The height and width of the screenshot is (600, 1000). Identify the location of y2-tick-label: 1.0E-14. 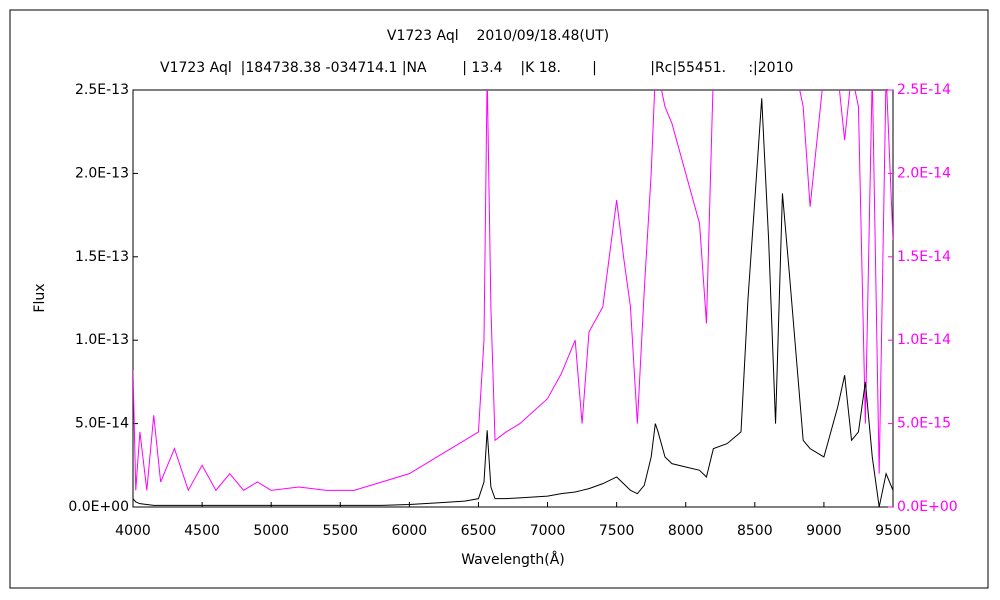
(924, 340).